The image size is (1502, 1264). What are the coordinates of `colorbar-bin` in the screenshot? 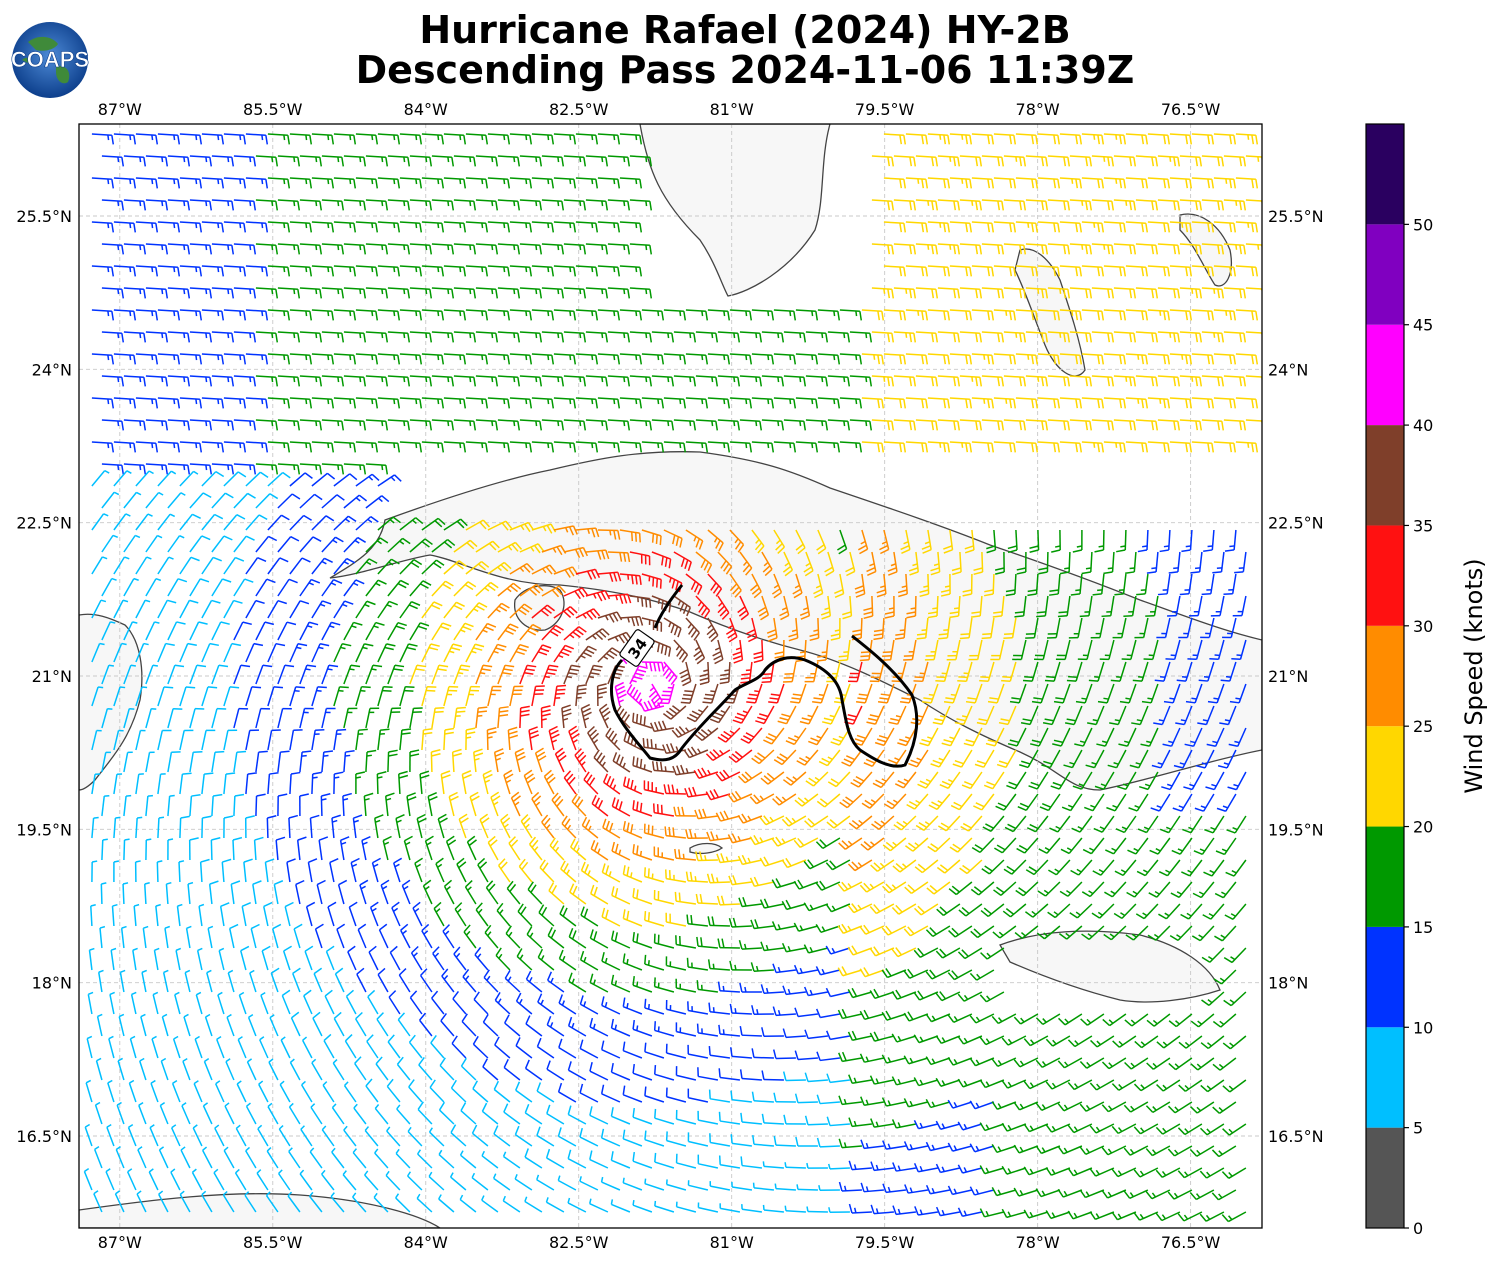 It's located at (1385, 475).